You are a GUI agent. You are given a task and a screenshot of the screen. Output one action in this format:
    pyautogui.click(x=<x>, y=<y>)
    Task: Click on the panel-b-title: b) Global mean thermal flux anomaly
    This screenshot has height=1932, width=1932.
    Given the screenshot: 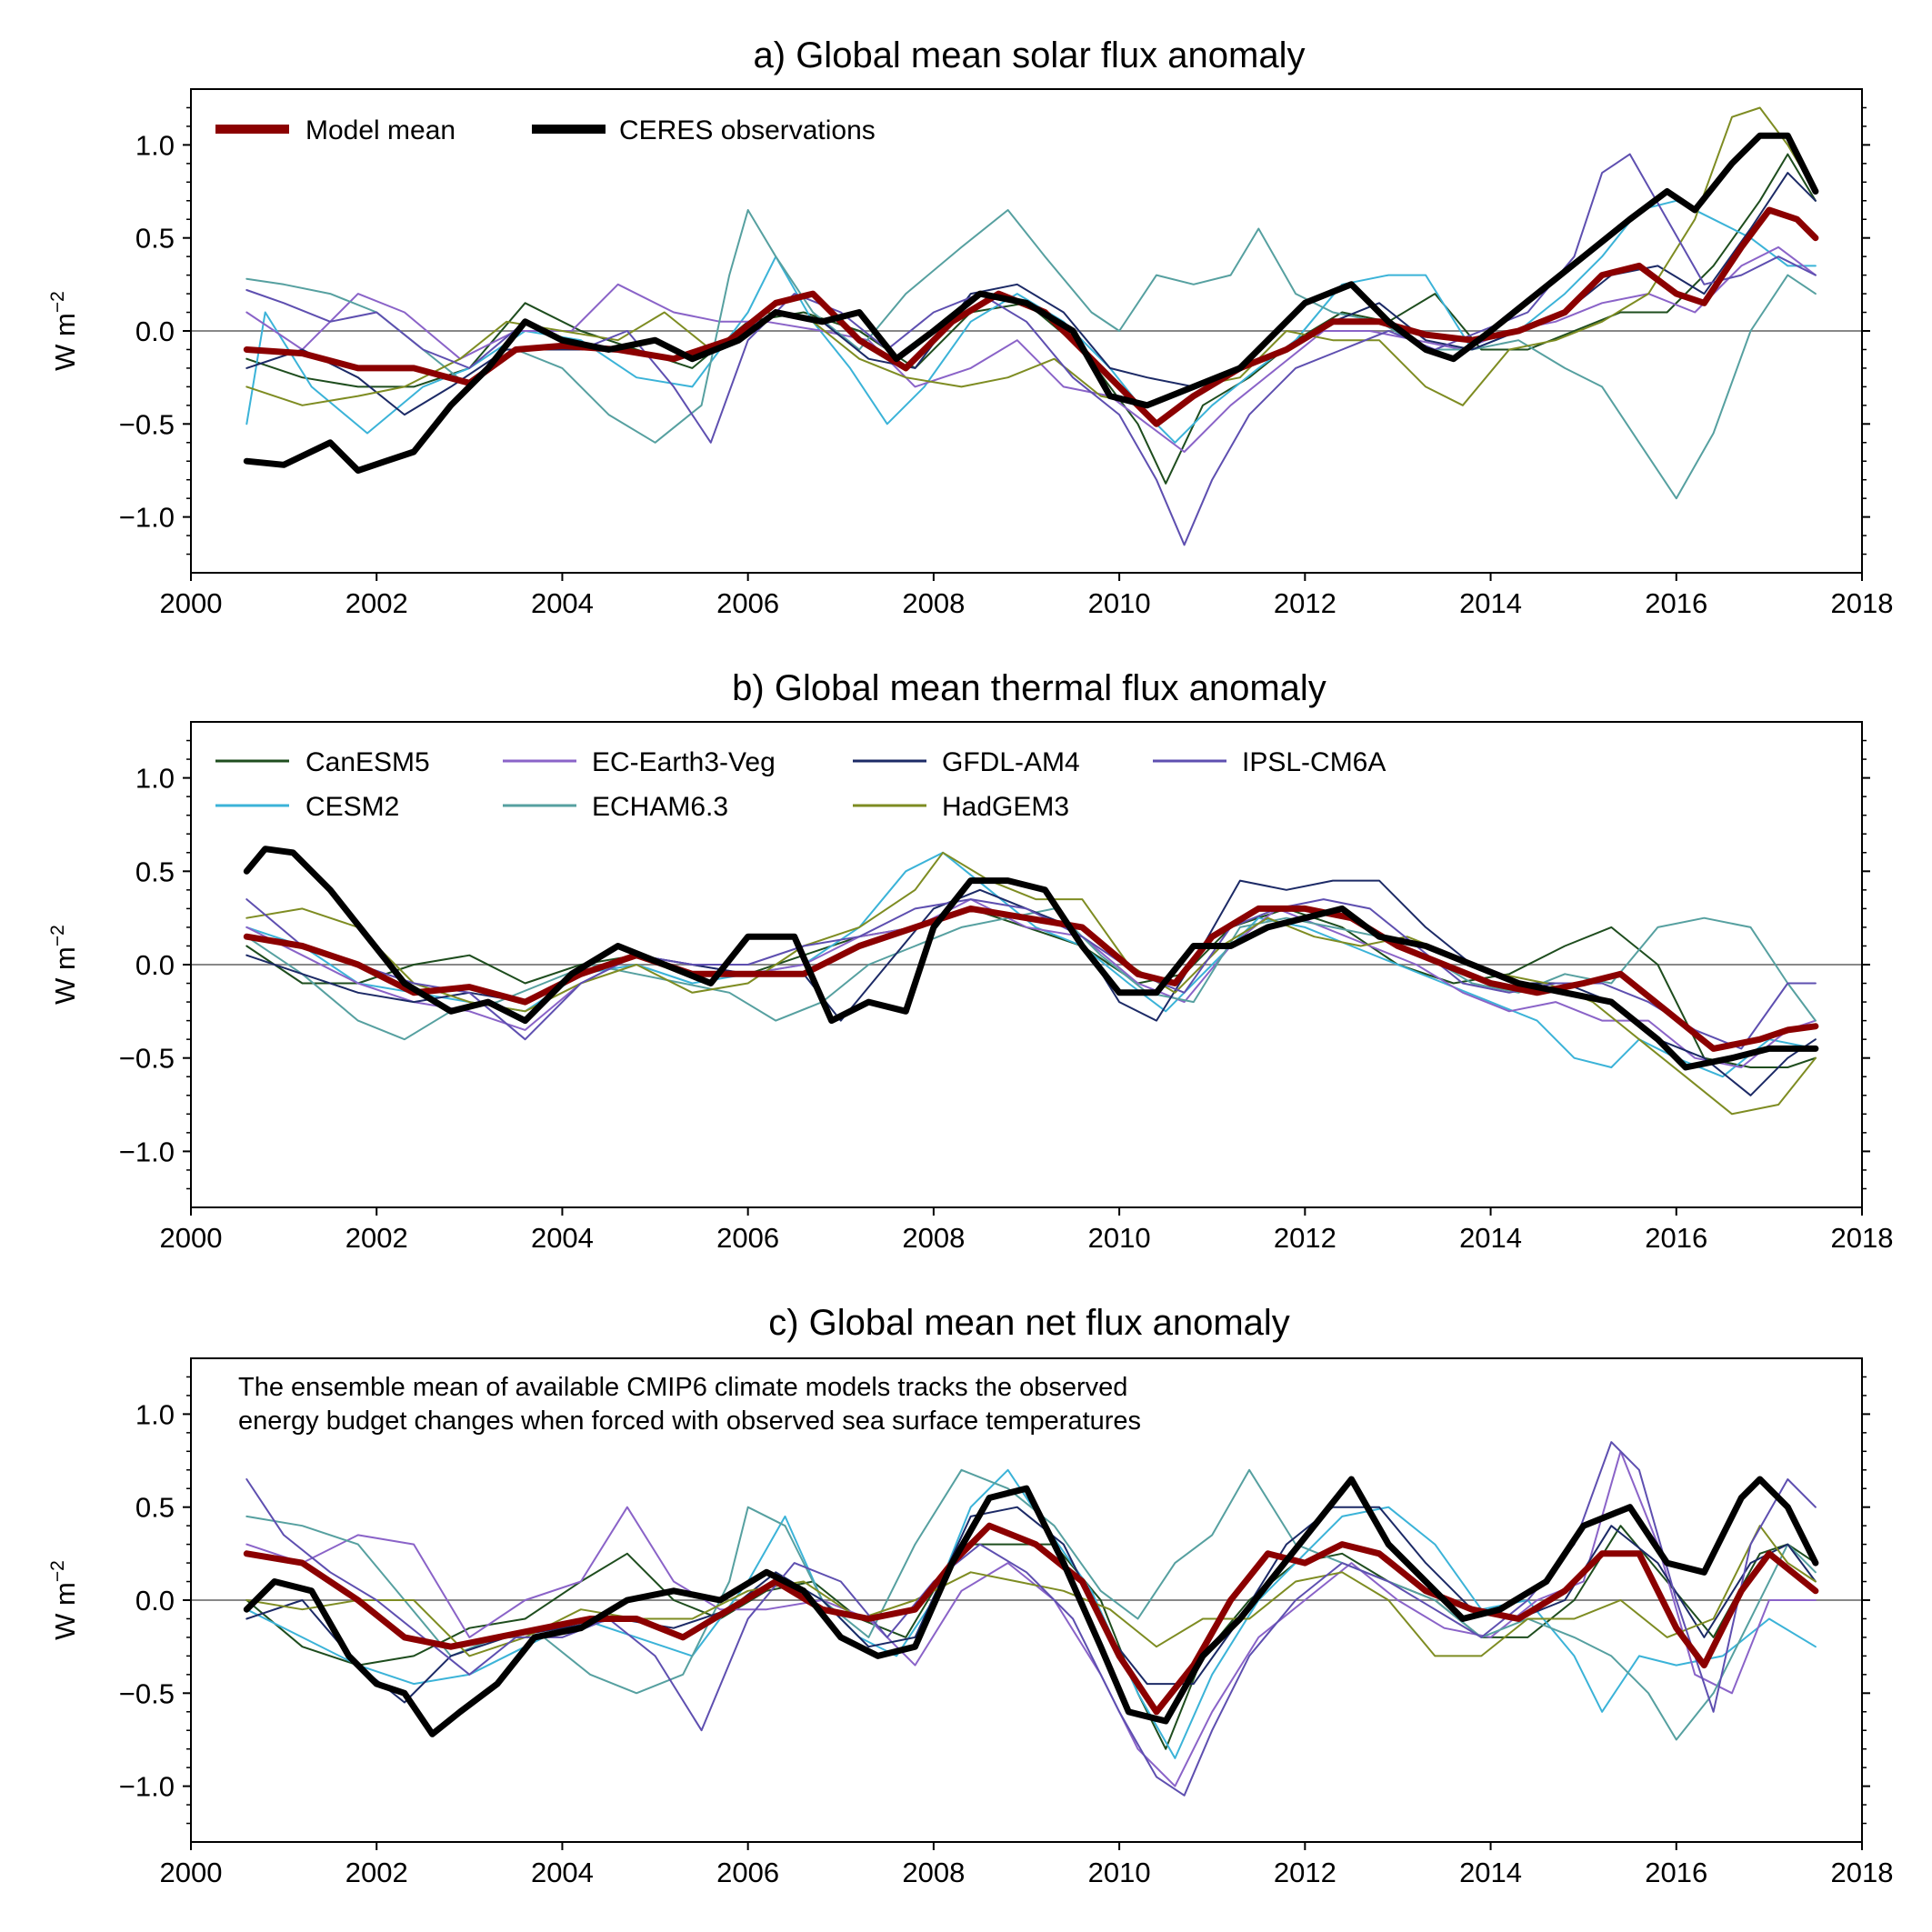 What is the action you would take?
    pyautogui.click(x=1029, y=688)
    